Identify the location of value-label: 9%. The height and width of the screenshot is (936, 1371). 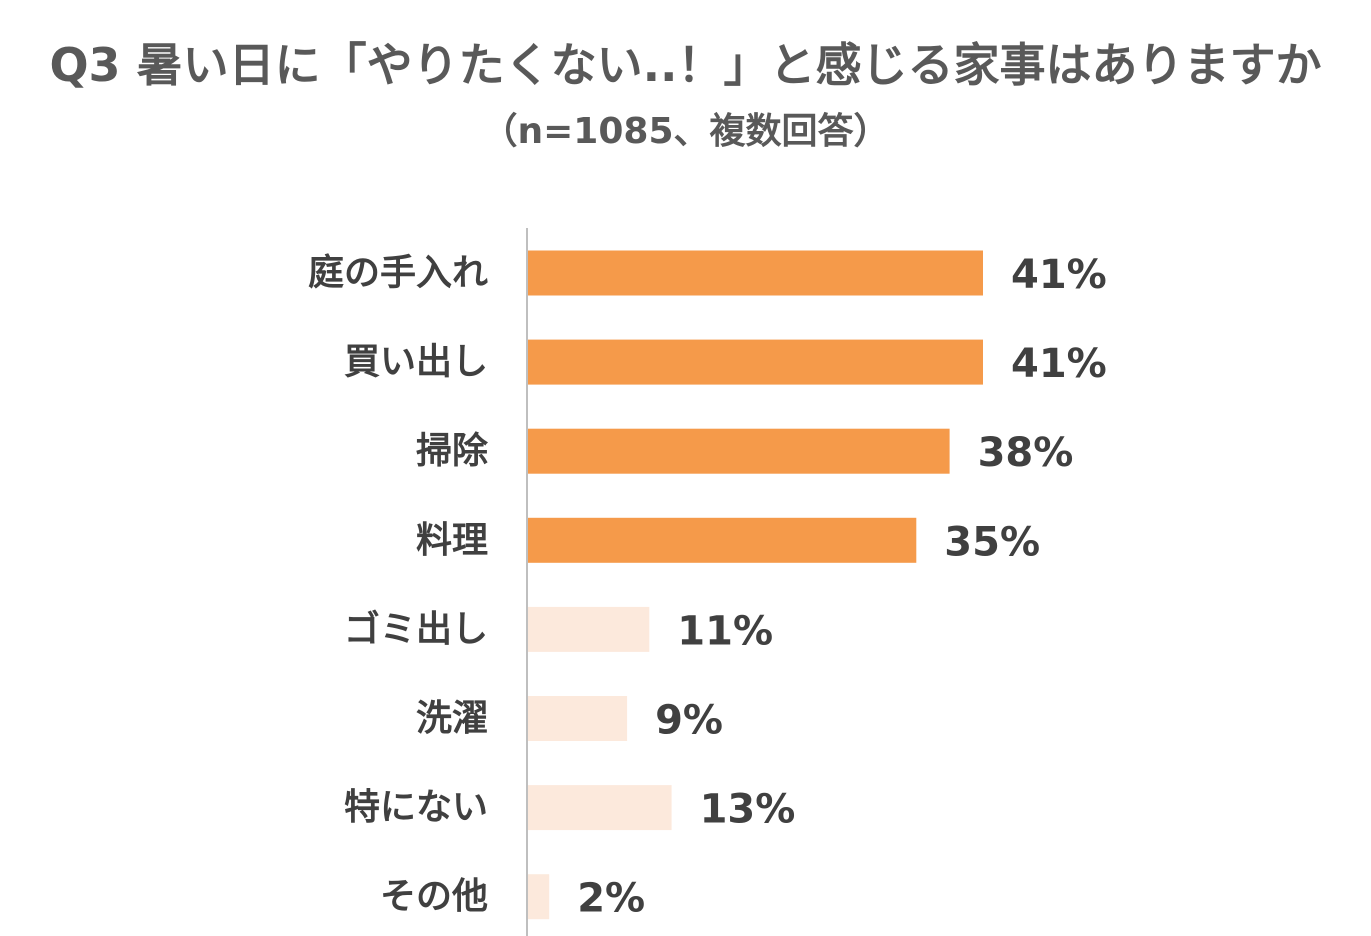
(689, 721).